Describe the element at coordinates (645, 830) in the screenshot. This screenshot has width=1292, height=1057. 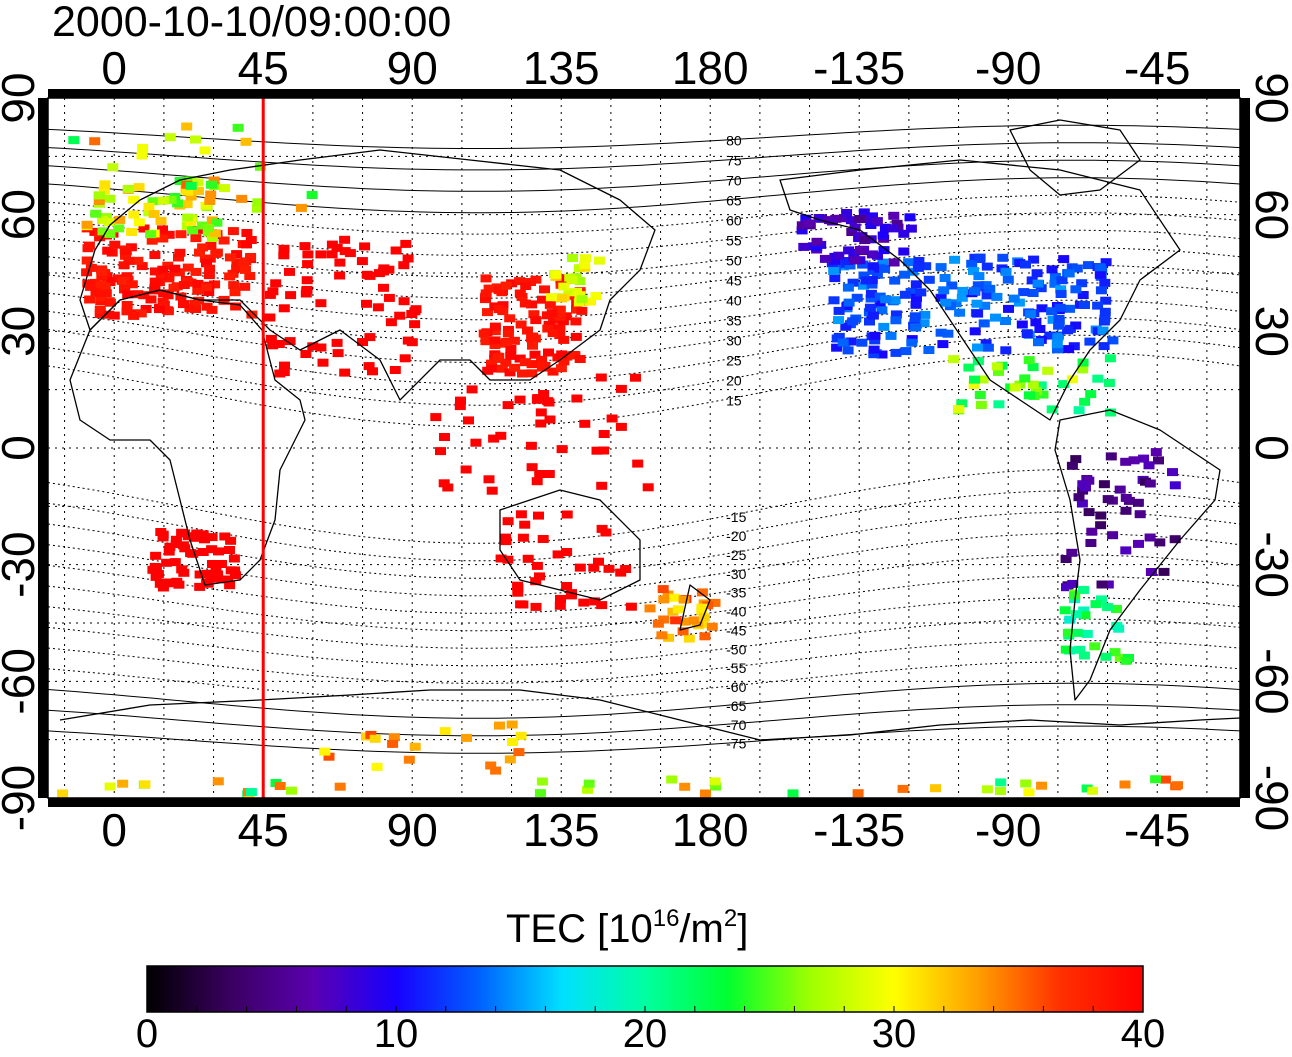
I see `x-axis-bottom-labels: 0 45 90 135 180 -135 -90 -45` at that location.